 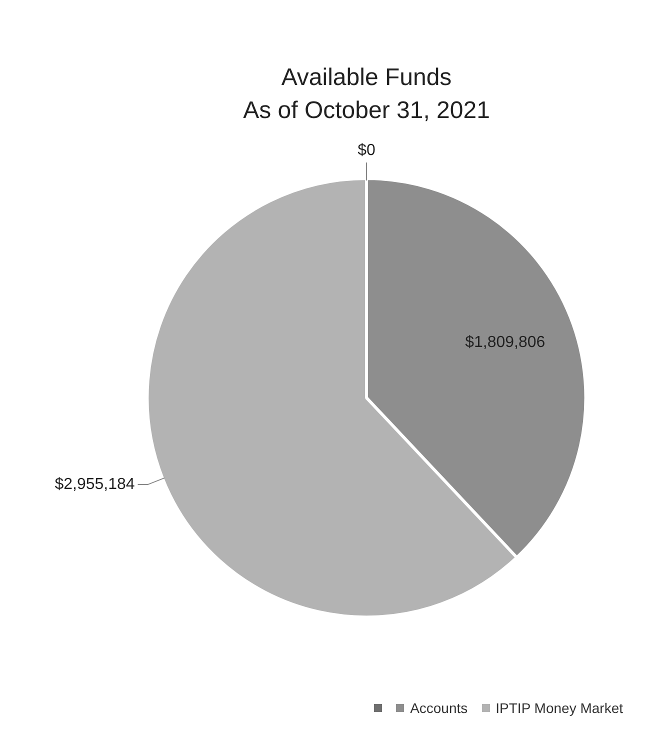 I want to click on data-label: $1,809,806, so click(x=505, y=343).